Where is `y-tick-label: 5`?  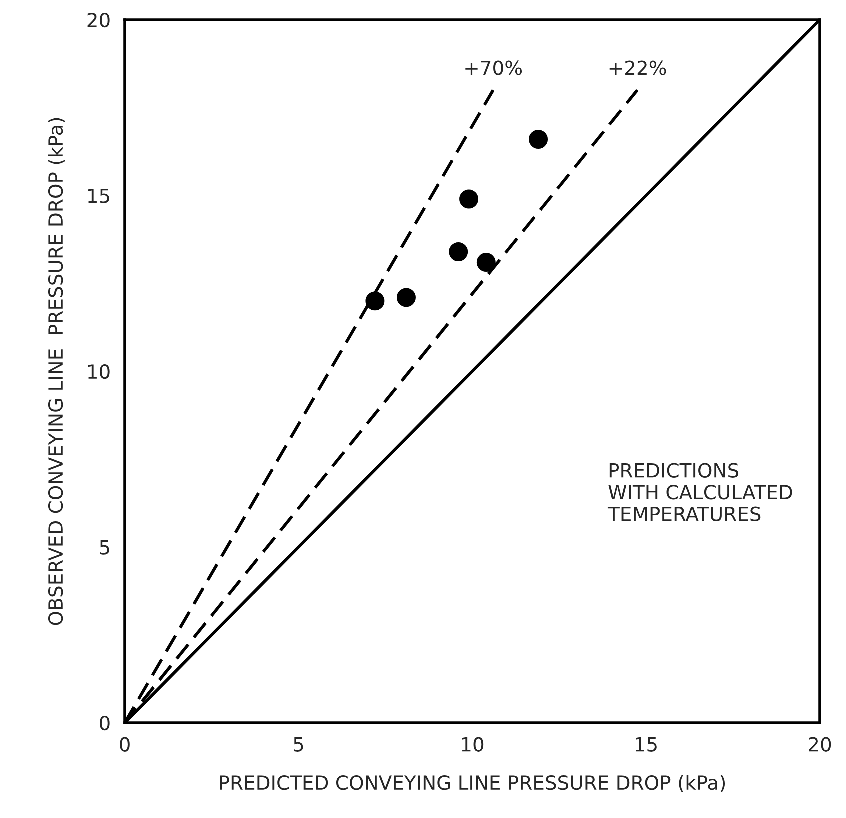
y-tick-label: 5 is located at coordinates (105, 547).